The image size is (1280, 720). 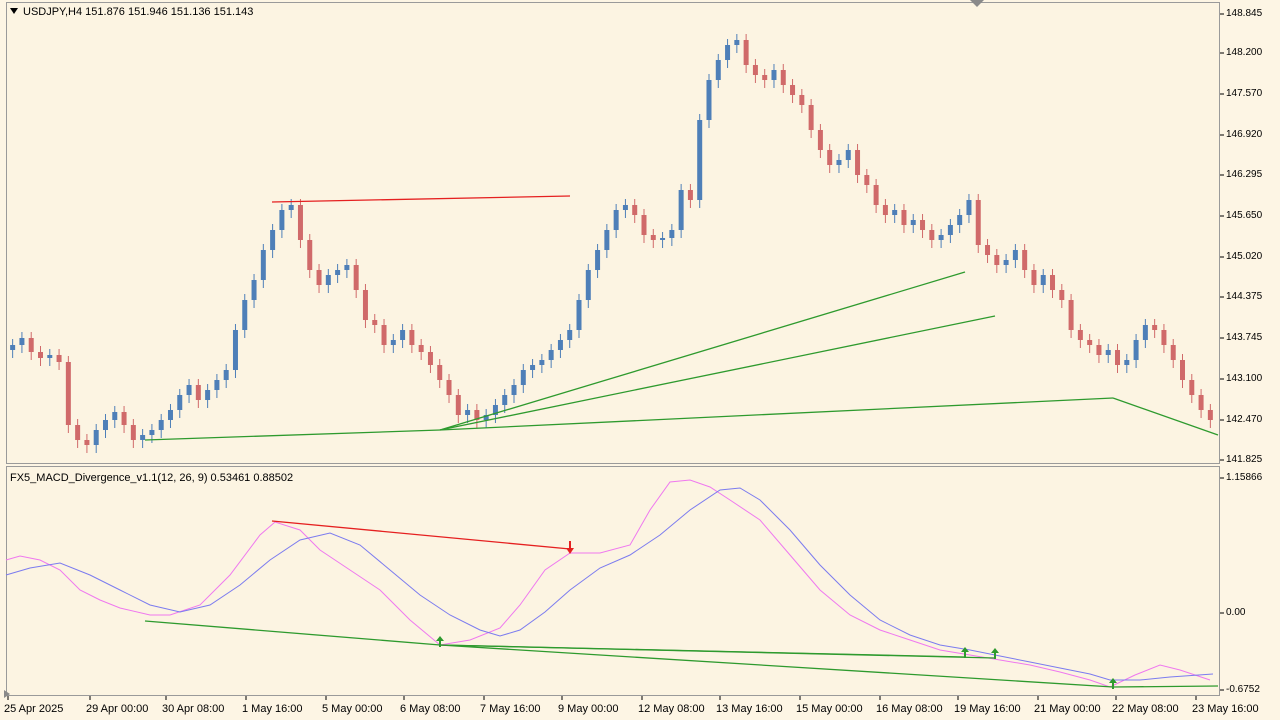 What do you see at coordinates (14, 11) in the screenshot?
I see `dropdown-triangle-icon` at bounding box center [14, 11].